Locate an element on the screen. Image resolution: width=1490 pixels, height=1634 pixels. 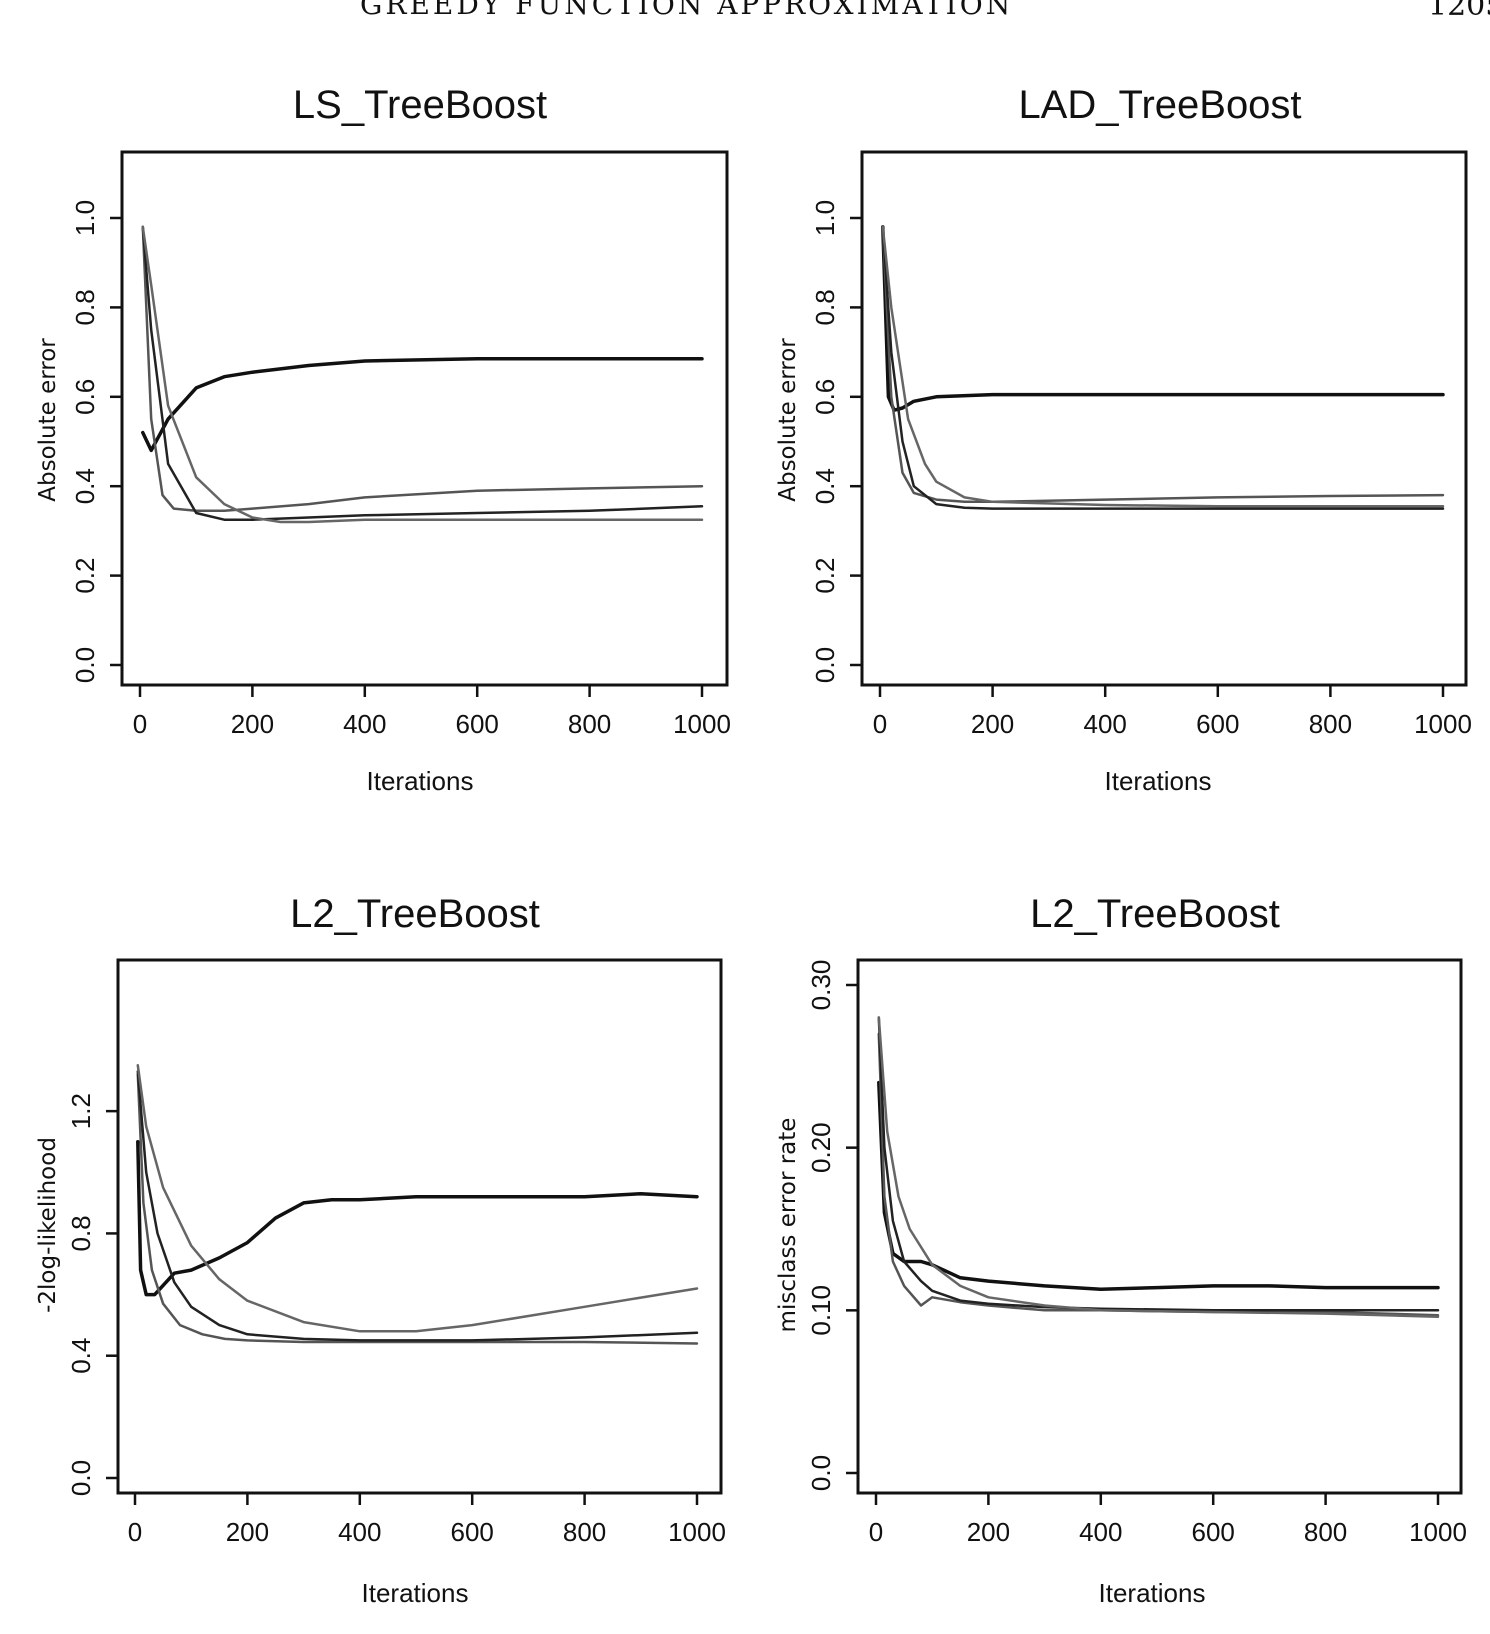
y-axis-label: -2log-likelihood is located at coordinates (48, 1225).